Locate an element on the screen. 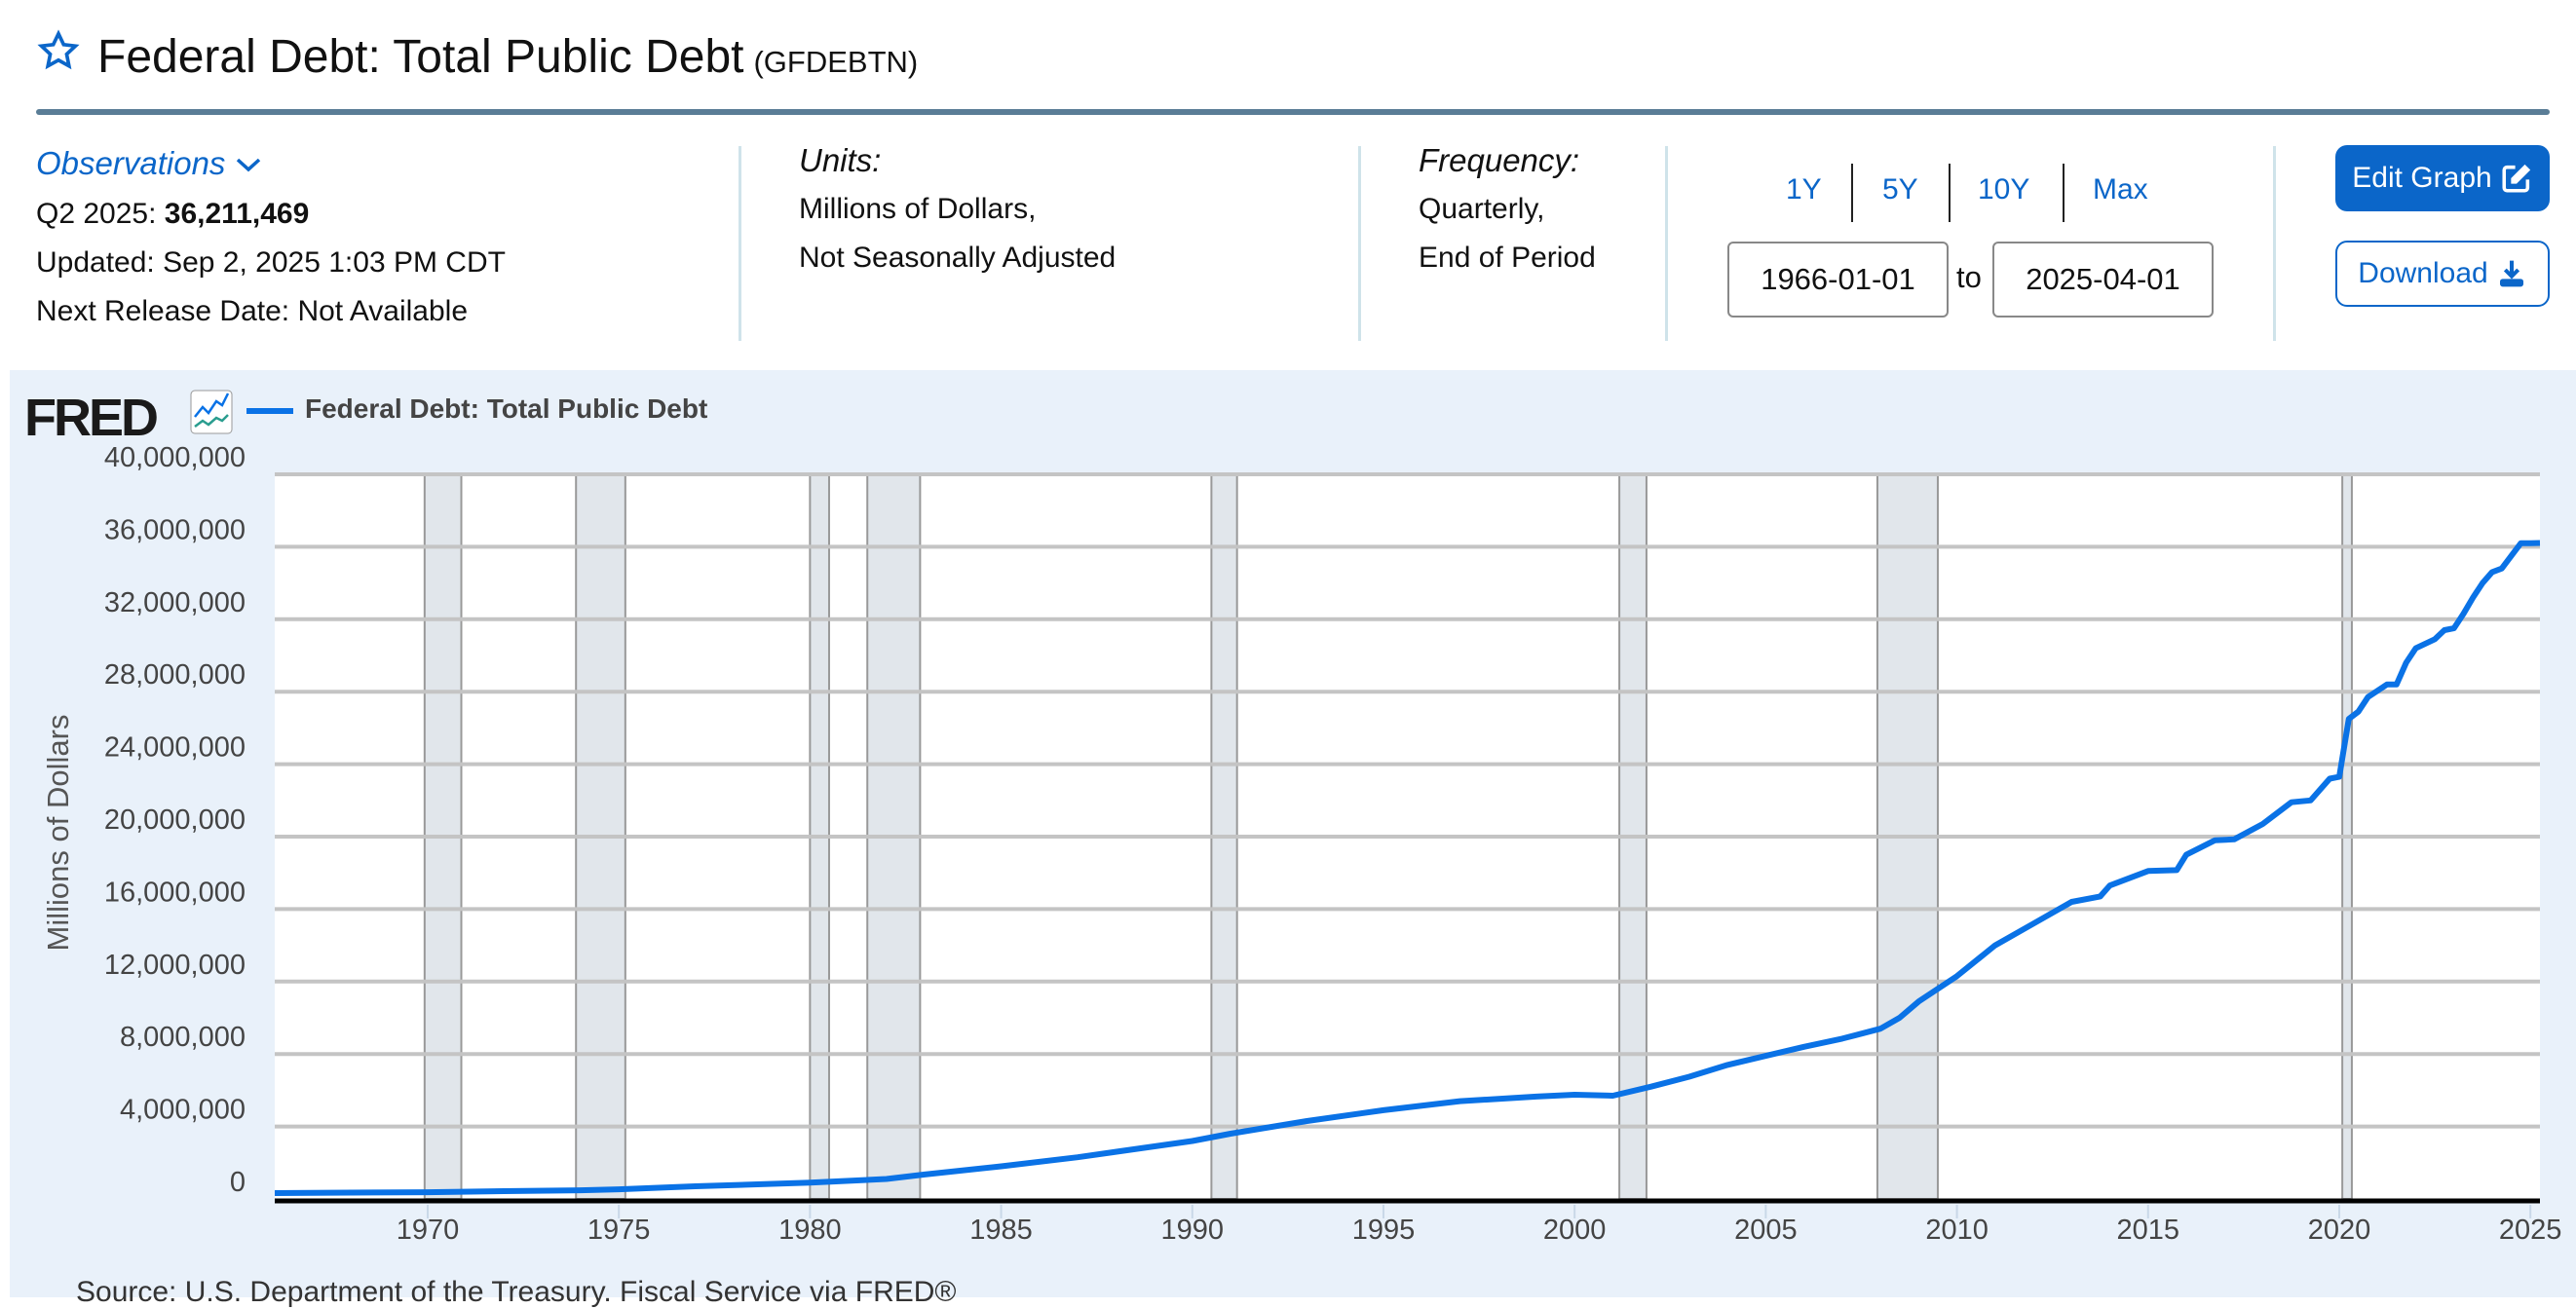  edit-graph-label: Edit Graph is located at coordinates (2422, 178).